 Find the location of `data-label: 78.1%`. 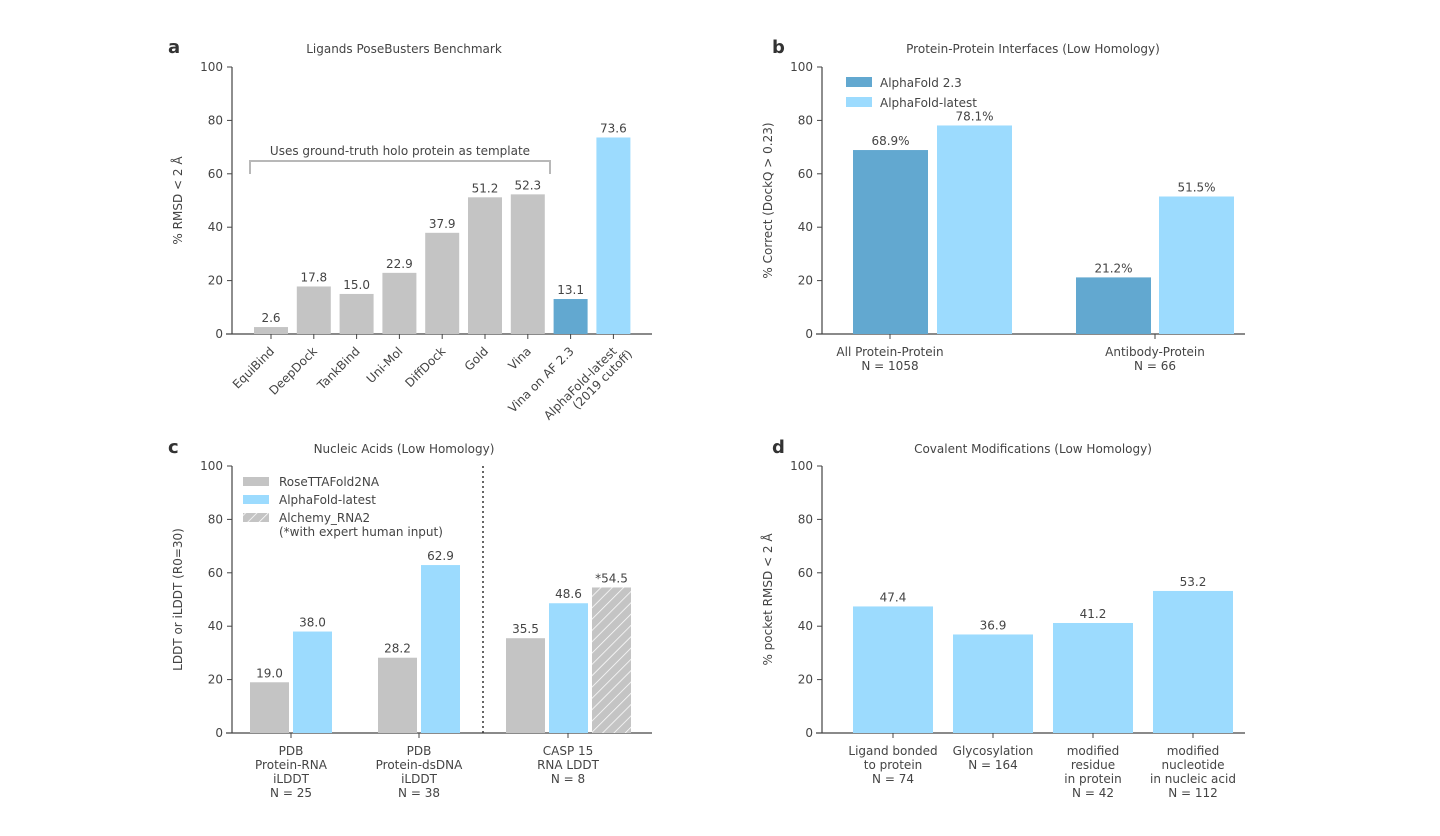

data-label: 78.1% is located at coordinates (974, 116).